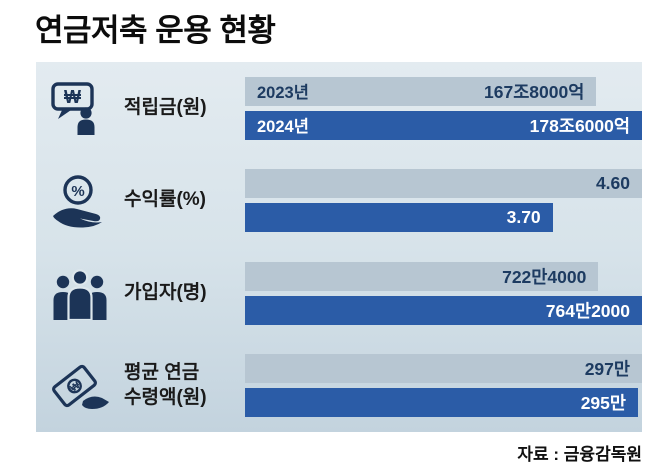  Describe the element at coordinates (579, 454) in the screenshot. I see `source-credit: 자료 : 금융감독원` at that location.